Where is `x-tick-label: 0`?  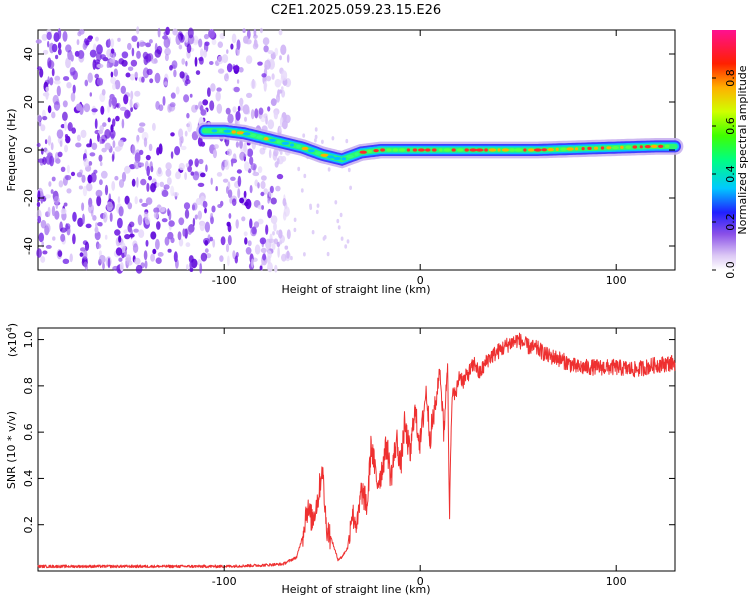 x-tick-label: 0 is located at coordinates (420, 581).